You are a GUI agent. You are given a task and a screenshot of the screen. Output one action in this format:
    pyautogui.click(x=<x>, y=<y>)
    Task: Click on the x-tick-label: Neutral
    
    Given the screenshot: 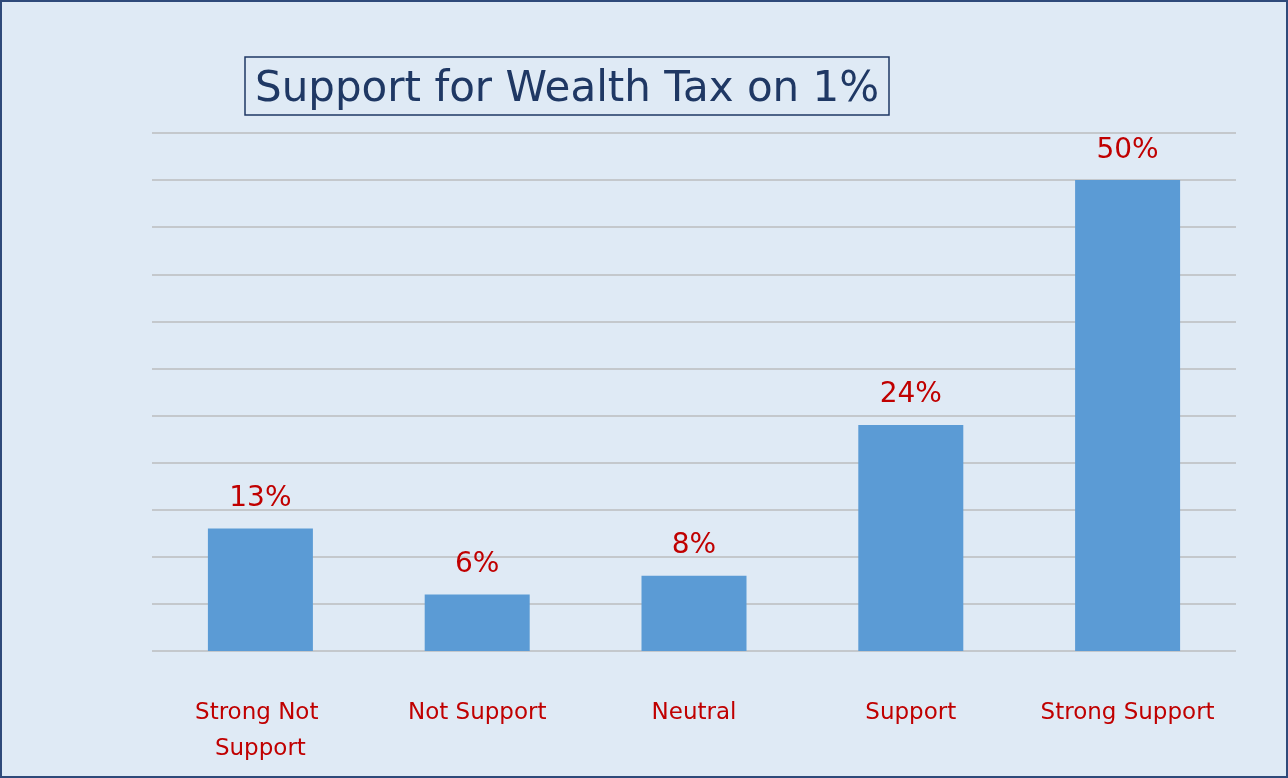 What is the action you would take?
    pyautogui.click(x=694, y=711)
    